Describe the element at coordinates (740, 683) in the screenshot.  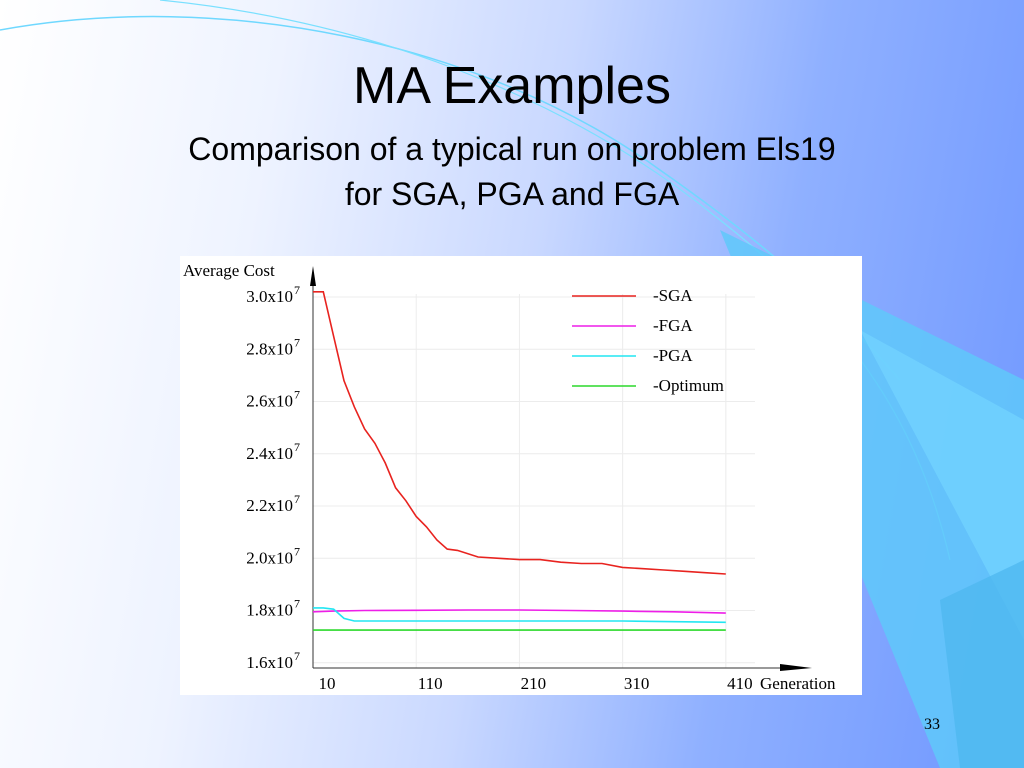
I see `x-tick-label-4: 410` at that location.